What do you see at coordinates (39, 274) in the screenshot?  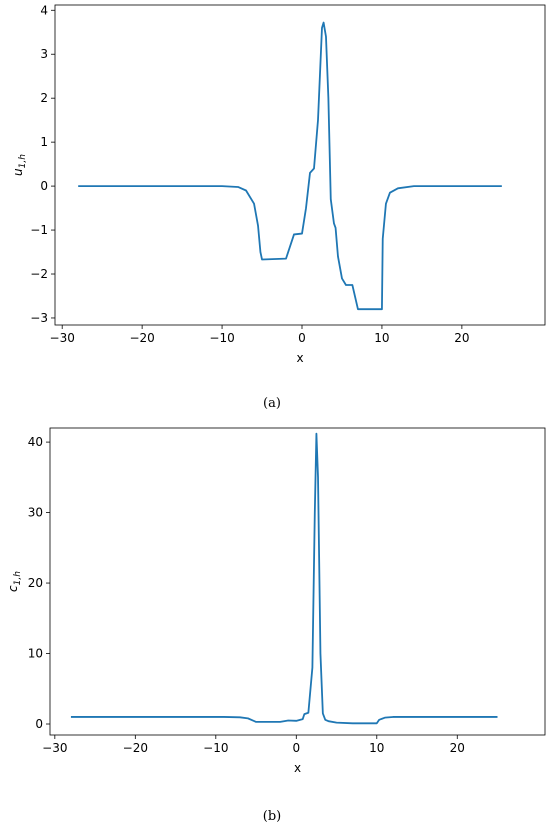 I see `y-tick-label: −2` at bounding box center [39, 274].